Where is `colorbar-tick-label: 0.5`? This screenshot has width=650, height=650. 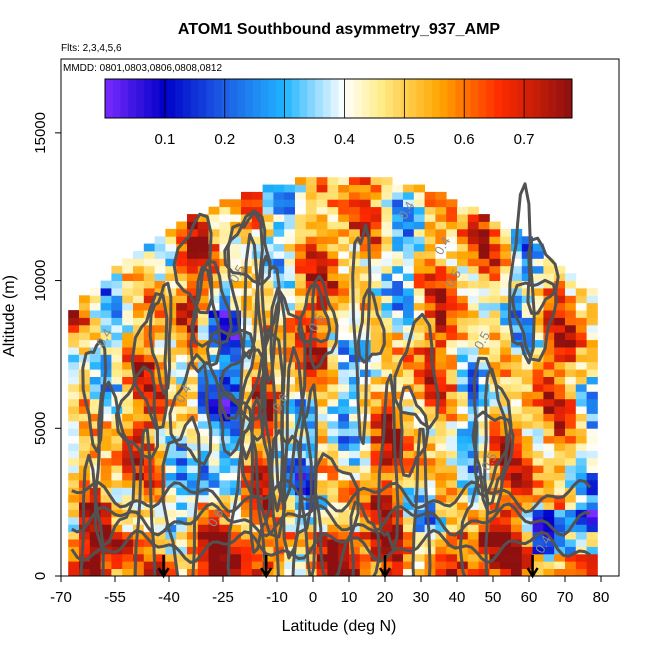
colorbar-tick-label: 0.5 is located at coordinates (404, 139).